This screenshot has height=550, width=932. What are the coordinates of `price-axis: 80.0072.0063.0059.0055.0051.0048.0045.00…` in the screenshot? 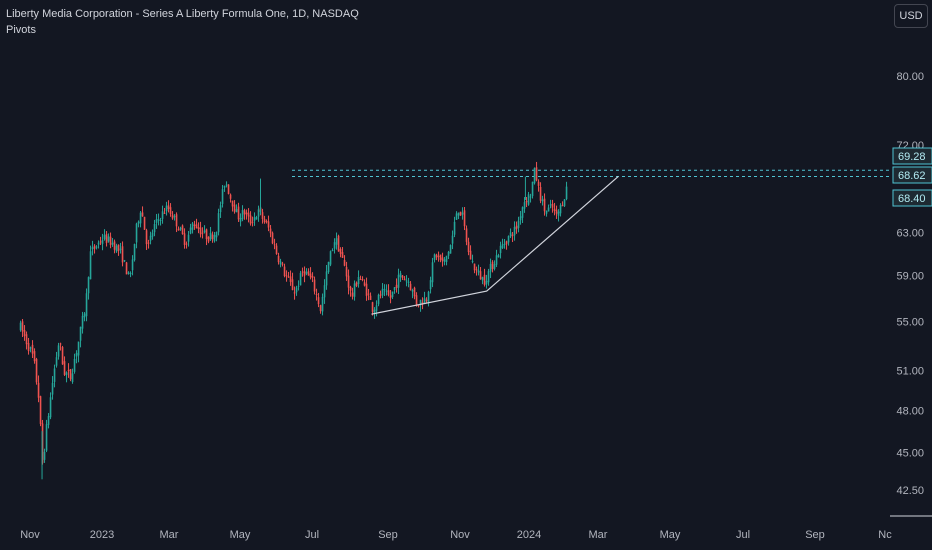 It's located at (910, 284).